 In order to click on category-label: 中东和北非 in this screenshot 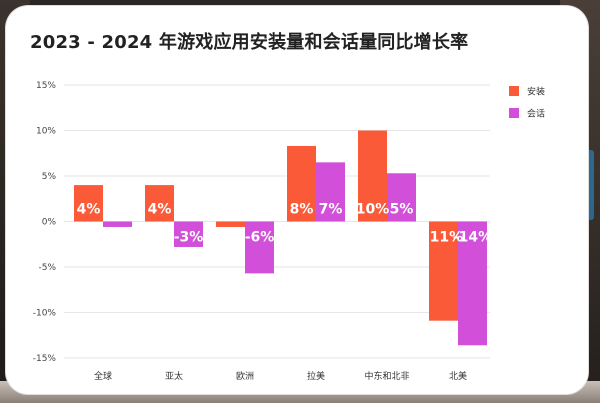, I will do `click(386, 376)`.